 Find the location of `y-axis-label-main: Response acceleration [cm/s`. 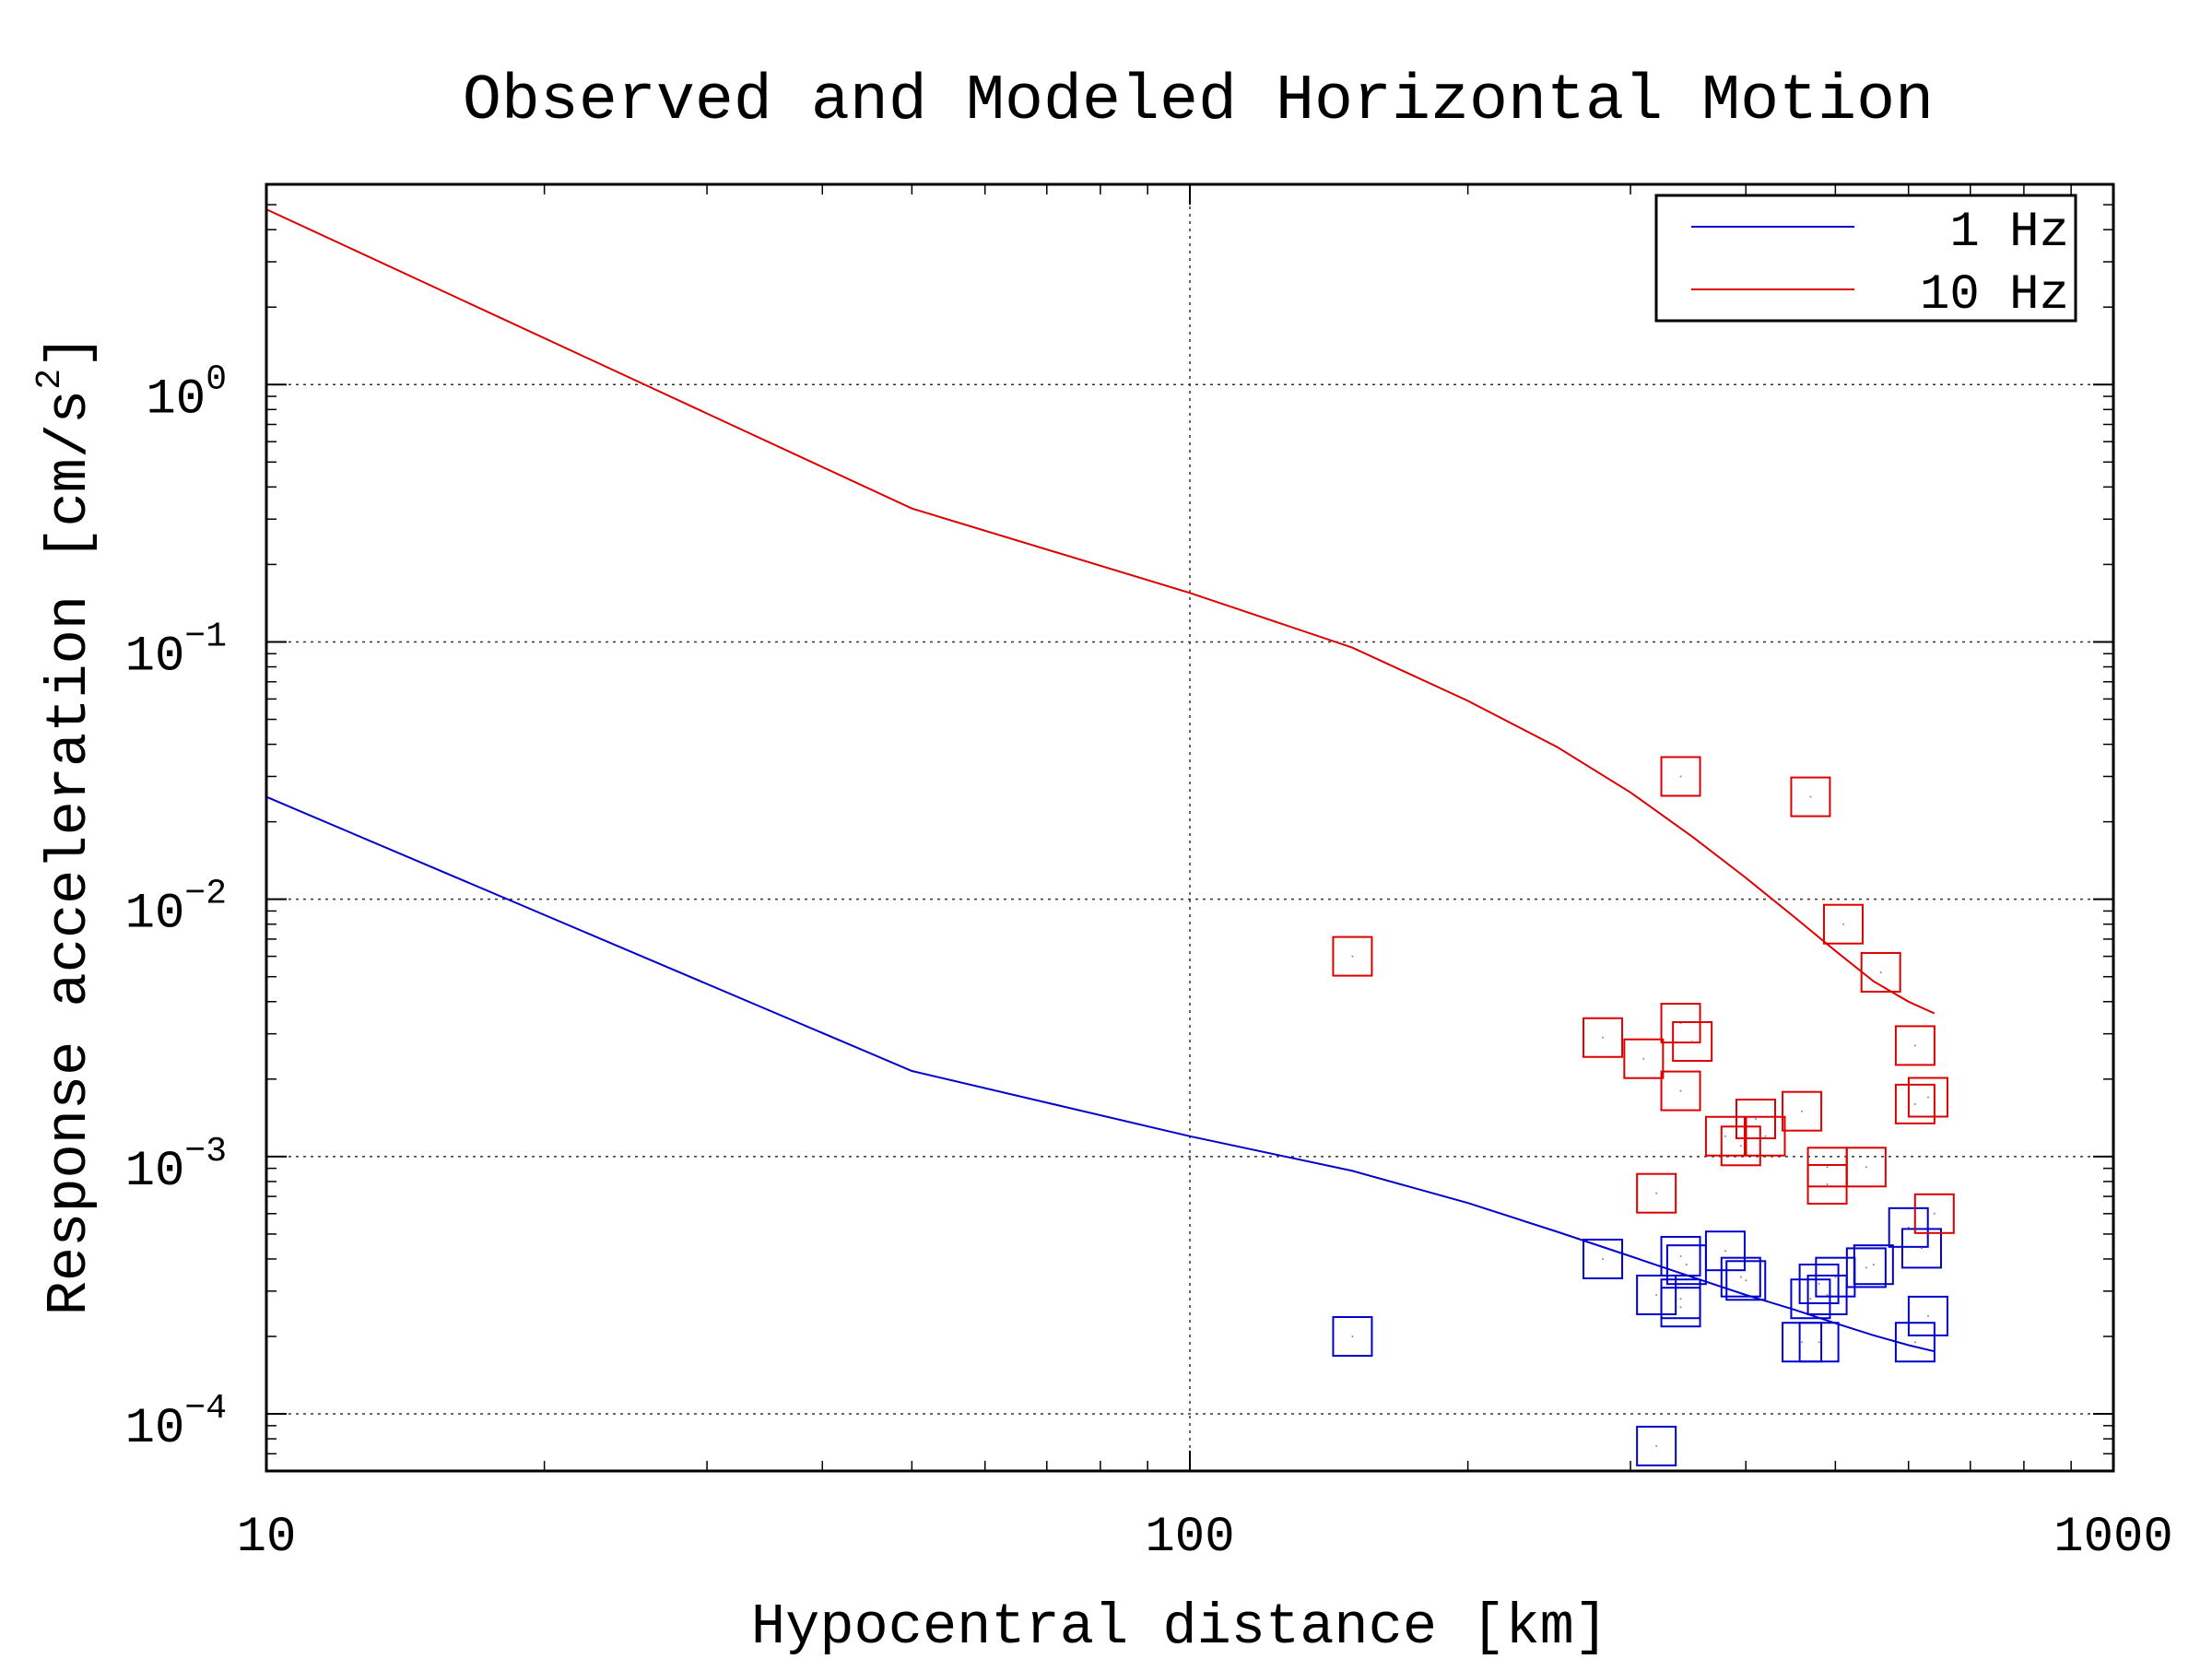

y-axis-label-main: Response acceleration [cm/s is located at coordinates (69, 853).